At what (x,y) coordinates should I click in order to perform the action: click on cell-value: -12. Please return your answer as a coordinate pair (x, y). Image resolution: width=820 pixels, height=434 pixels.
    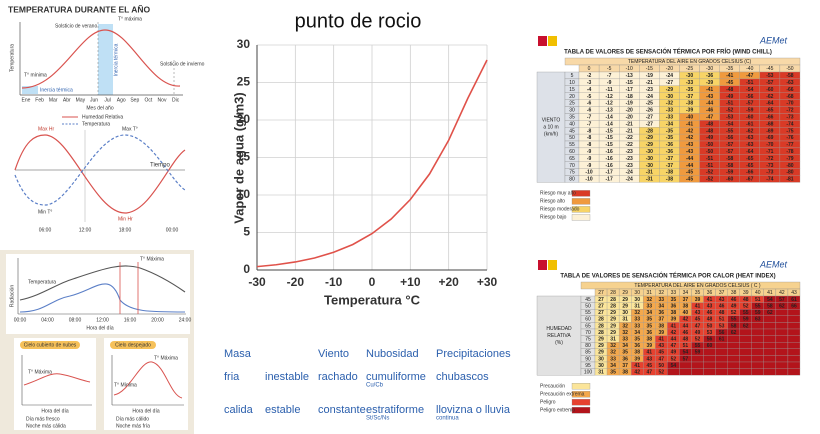
    Looking at the image, I should click on (609, 97).